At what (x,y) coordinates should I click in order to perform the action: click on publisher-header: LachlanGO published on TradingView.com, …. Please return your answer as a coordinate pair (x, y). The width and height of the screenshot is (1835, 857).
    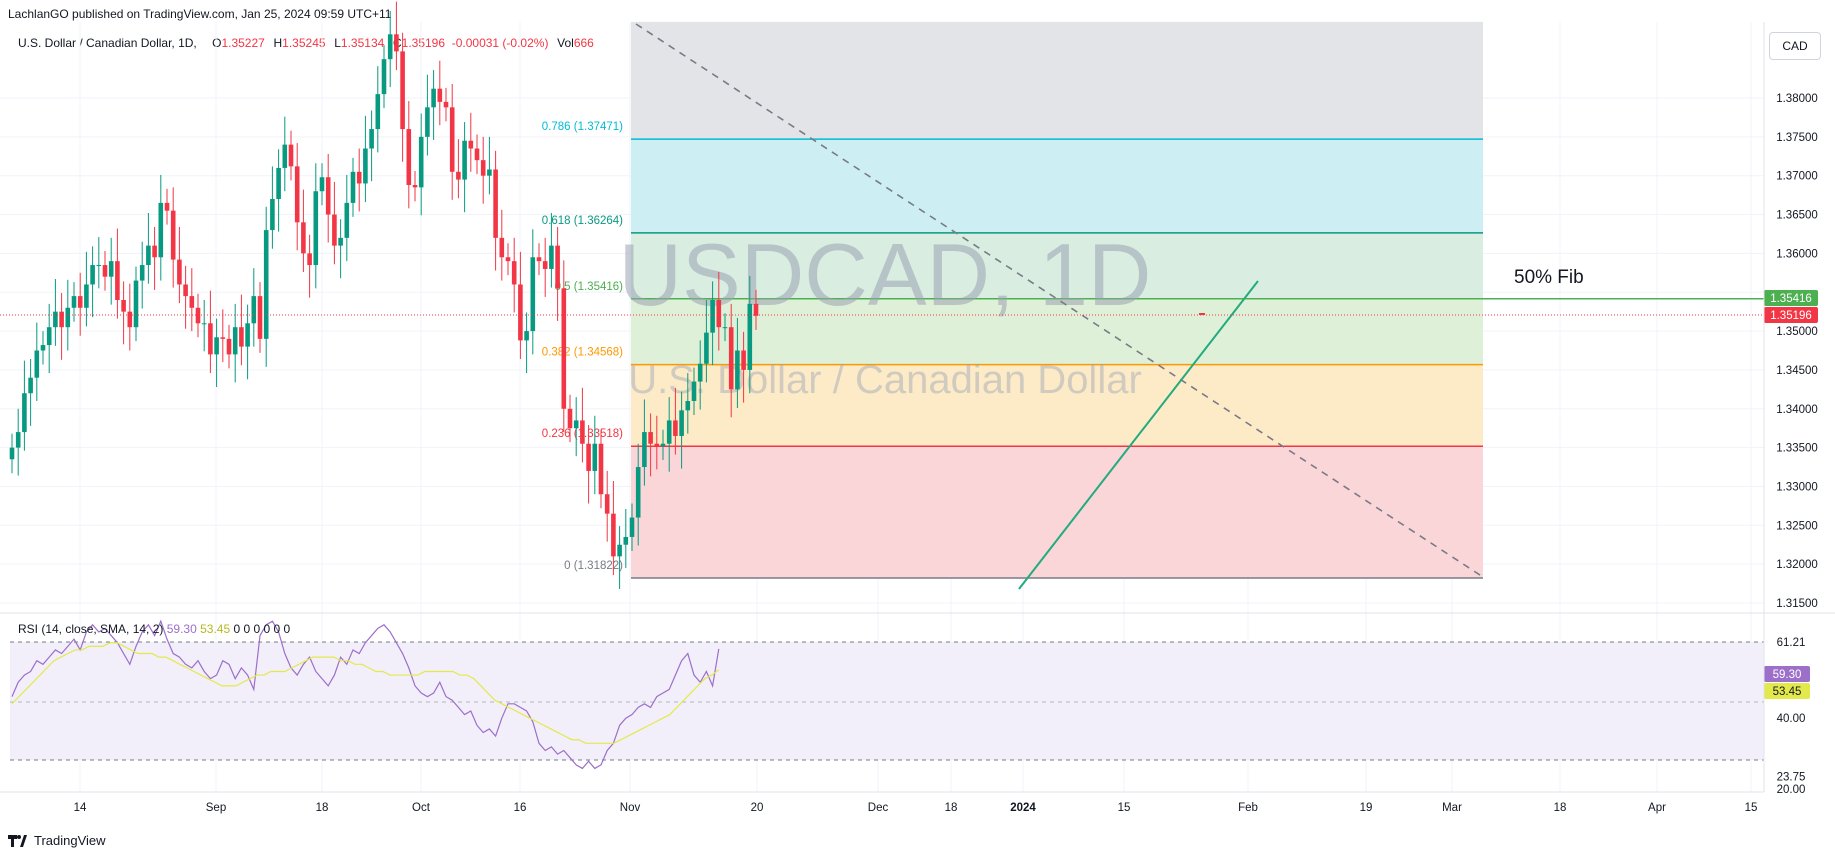
    Looking at the image, I should click on (200, 14).